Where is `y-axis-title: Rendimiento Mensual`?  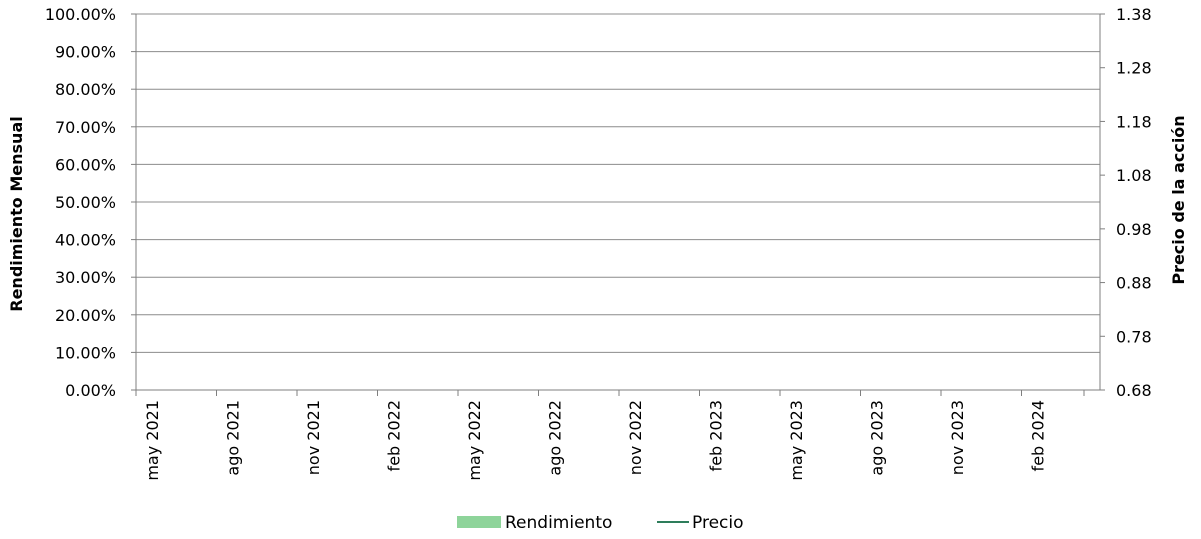 y-axis-title: Rendimiento Mensual is located at coordinates (16, 213).